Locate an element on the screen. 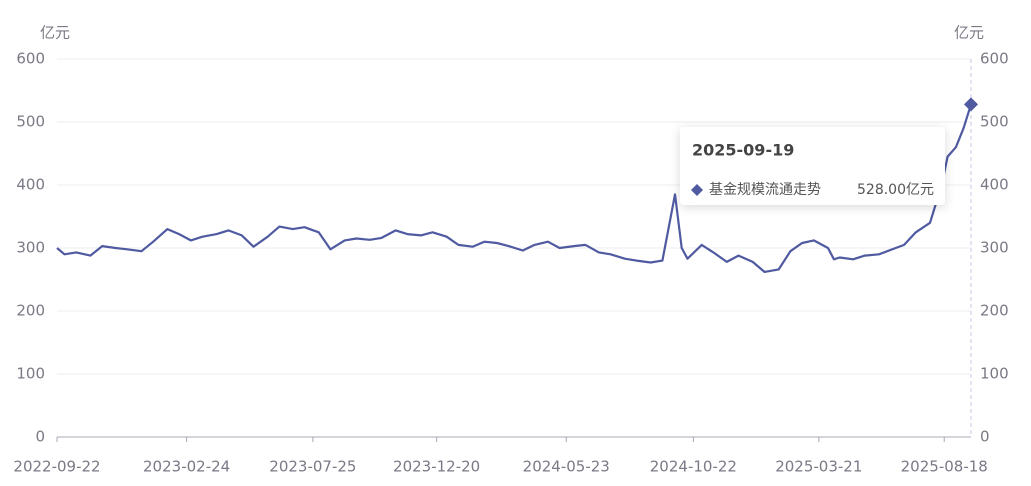 This screenshot has width=1031, height=486. tooltip-marker is located at coordinates (697, 190).